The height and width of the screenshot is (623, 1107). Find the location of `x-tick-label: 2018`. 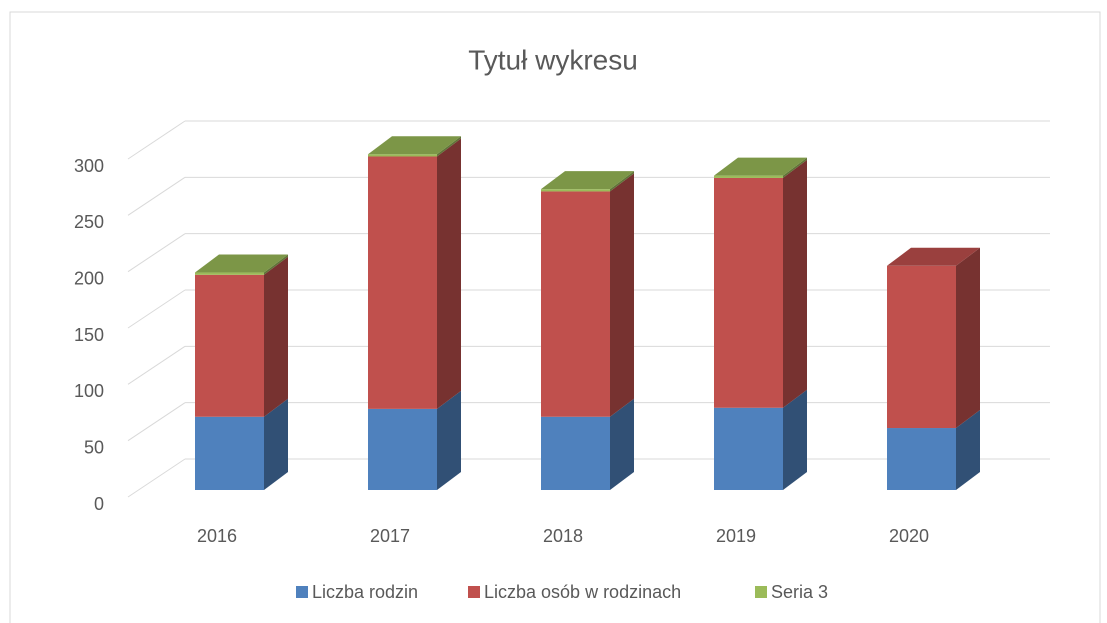

x-tick-label: 2018 is located at coordinates (563, 536).